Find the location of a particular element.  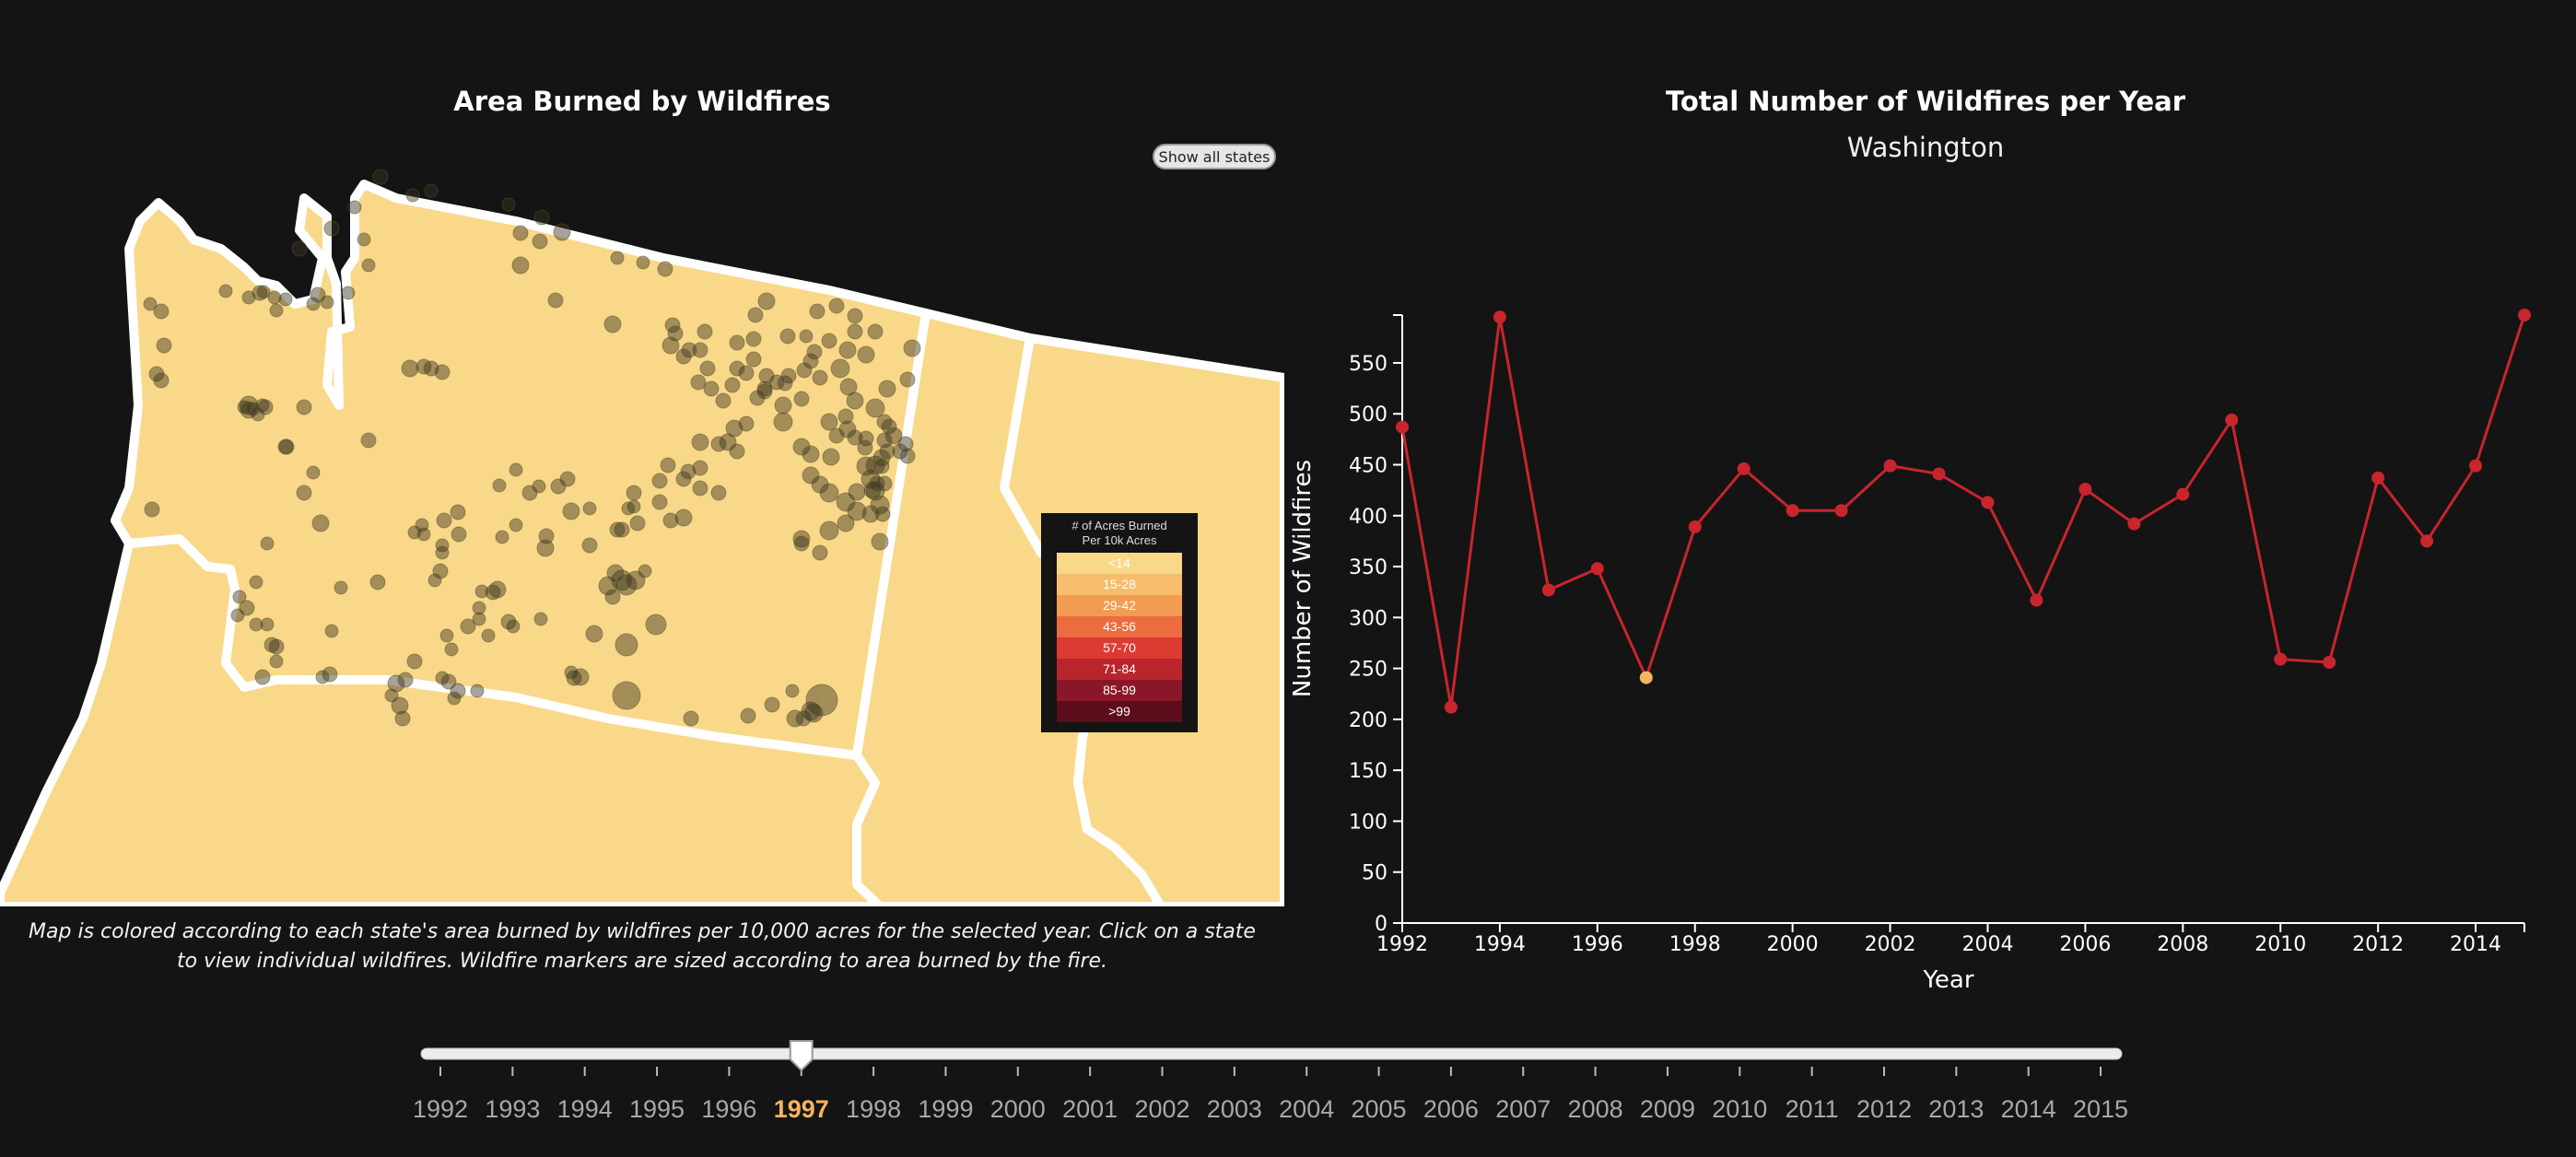

slider-year-label: 1994 is located at coordinates (585, 1109).